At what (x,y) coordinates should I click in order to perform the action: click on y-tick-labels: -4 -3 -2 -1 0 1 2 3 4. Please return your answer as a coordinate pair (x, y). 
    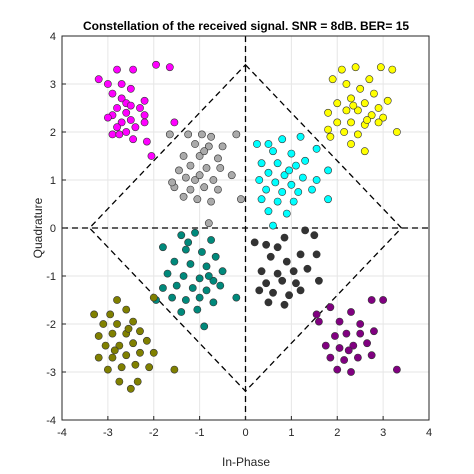
    Looking at the image, I should click on (56, 229).